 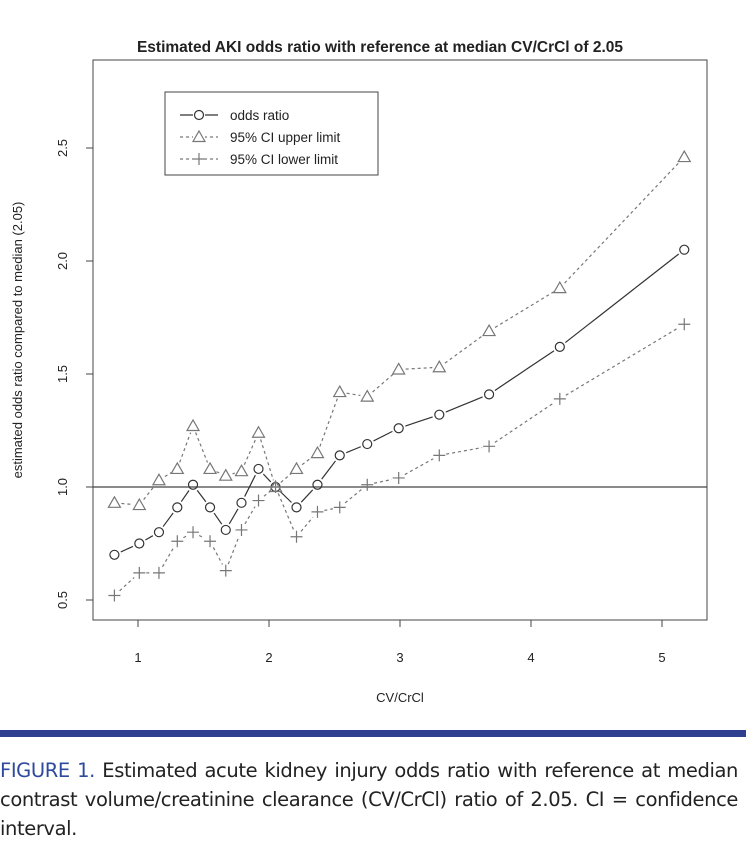 What do you see at coordinates (400, 697) in the screenshot?
I see `x-axis-label: CV/CrCl` at bounding box center [400, 697].